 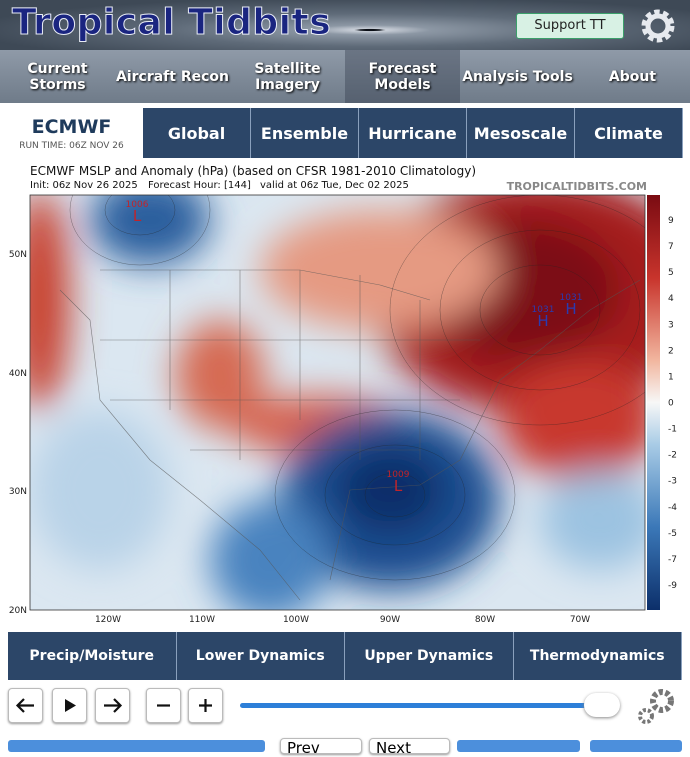 I want to click on model-tab-label: Climate, so click(x=628, y=133).